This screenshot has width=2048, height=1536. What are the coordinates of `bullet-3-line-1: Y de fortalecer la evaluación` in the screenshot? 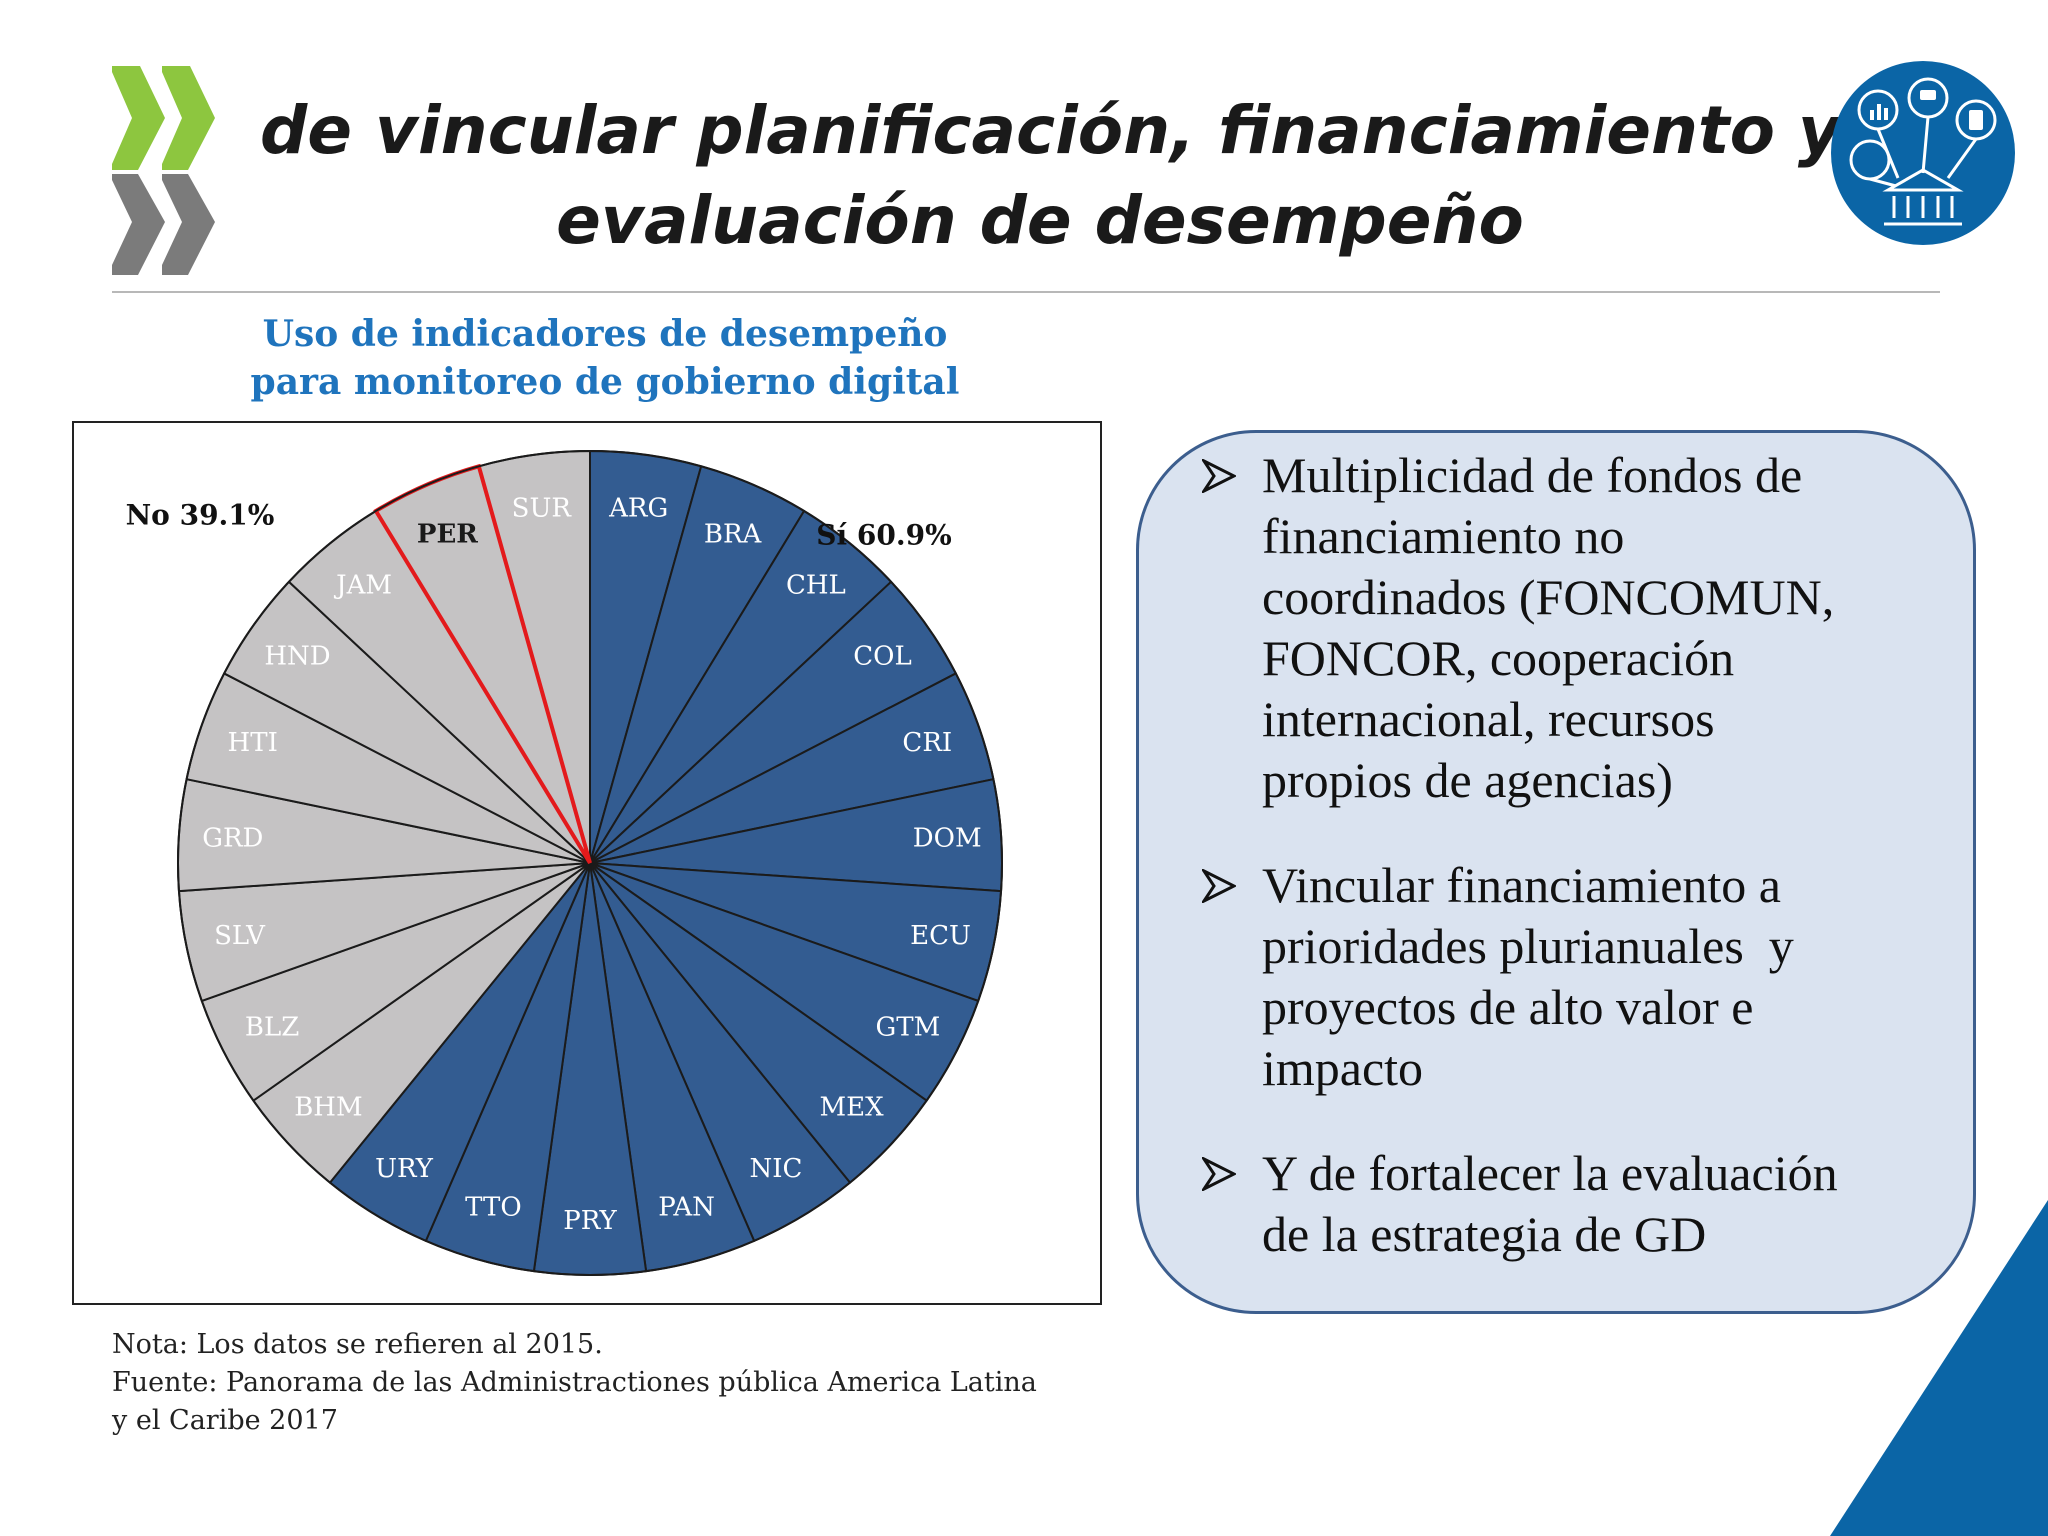 It's located at (1550, 1173).